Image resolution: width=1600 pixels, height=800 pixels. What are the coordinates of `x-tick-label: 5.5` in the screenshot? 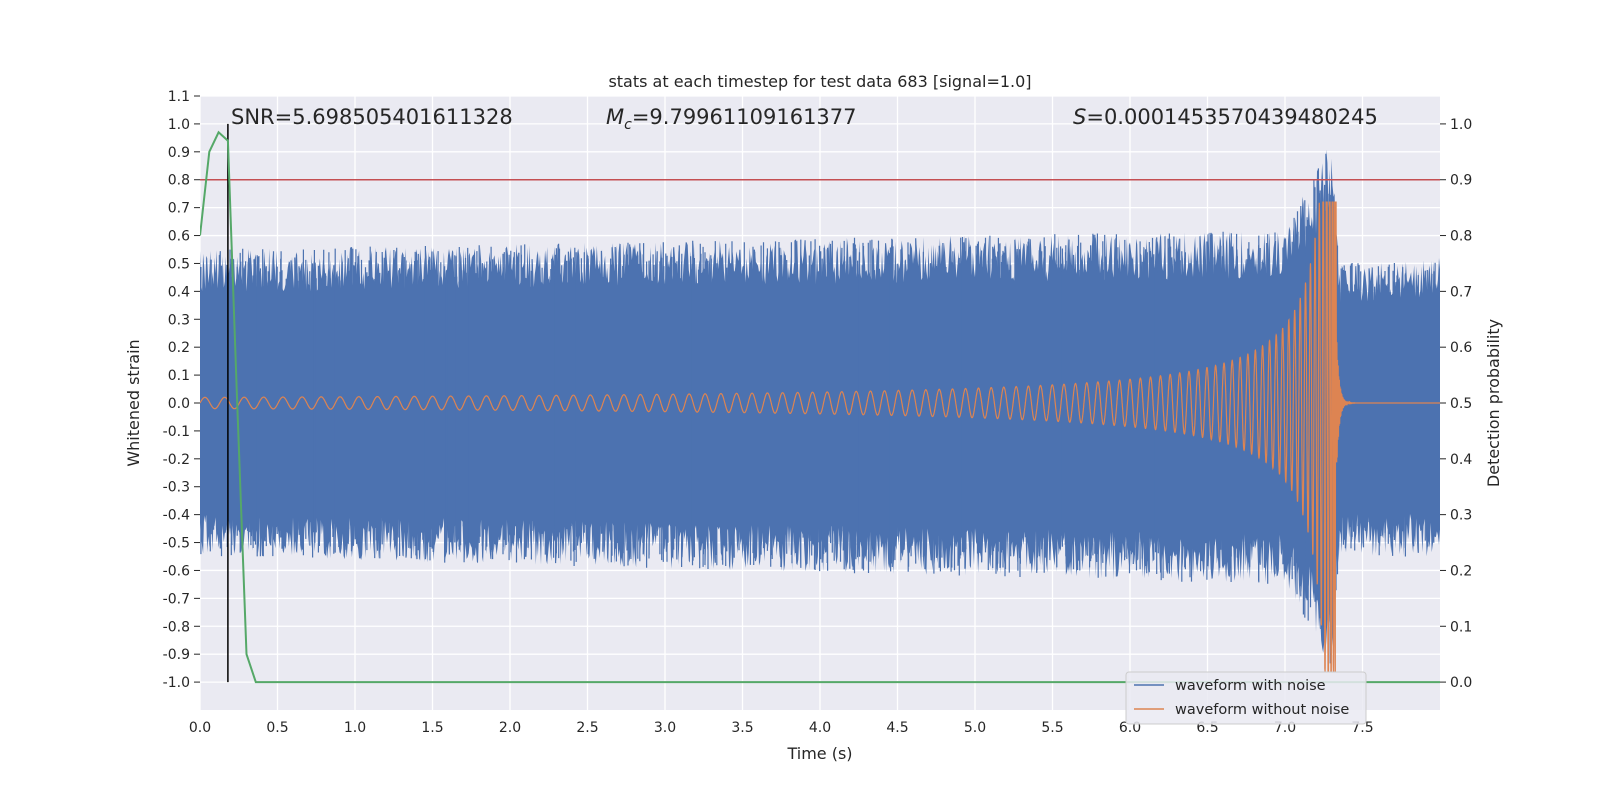 It's located at (1052, 728).